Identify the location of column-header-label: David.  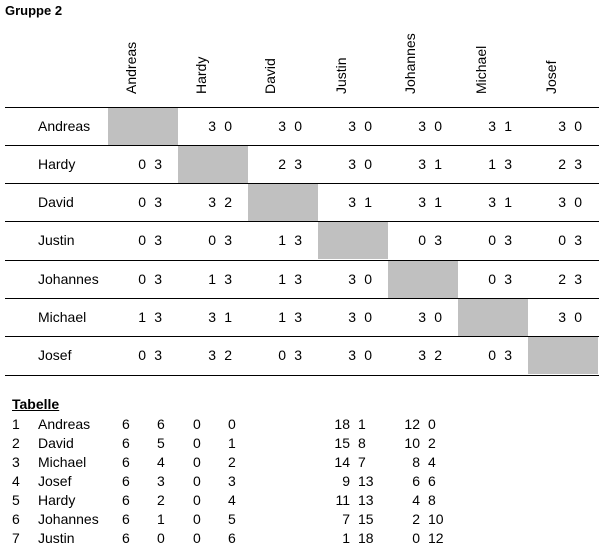
(270, 76).